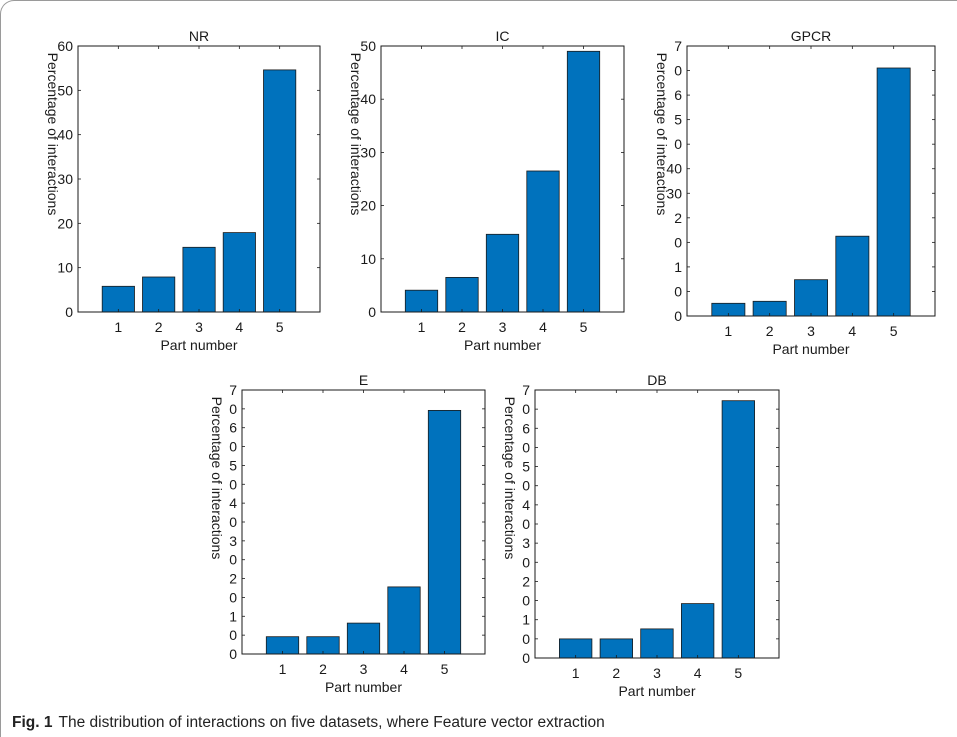 The height and width of the screenshot is (737, 957). I want to click on chart-title: IC, so click(503, 36).